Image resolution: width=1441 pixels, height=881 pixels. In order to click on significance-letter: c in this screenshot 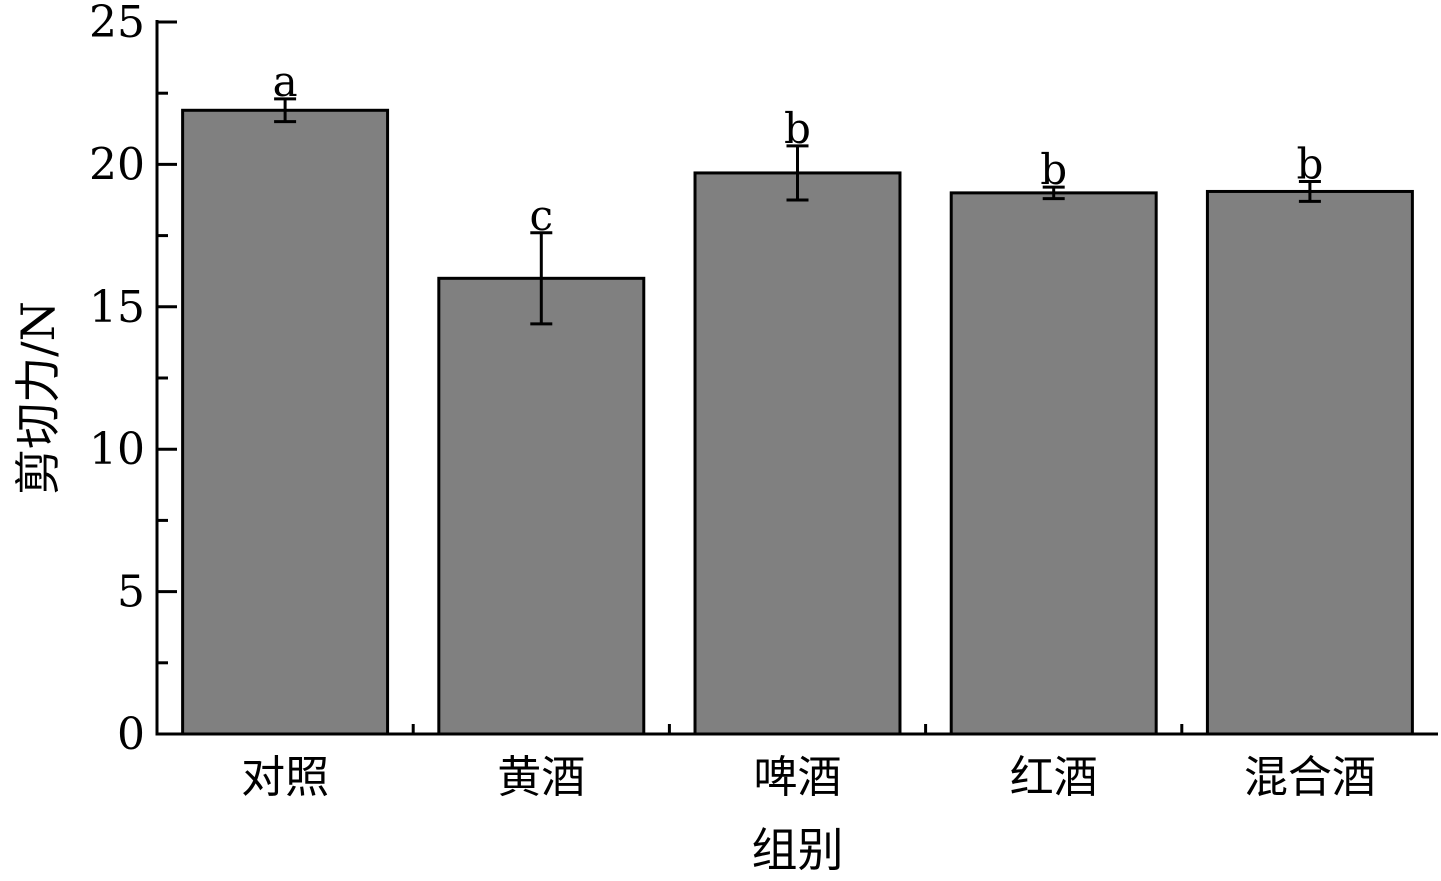, I will do `click(542, 215)`.